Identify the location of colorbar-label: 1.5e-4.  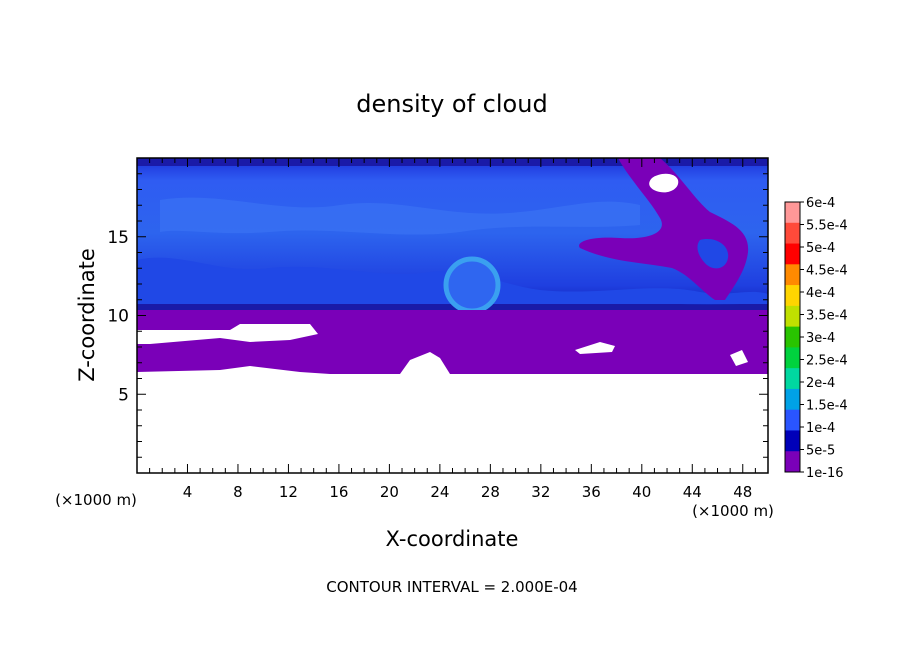
(827, 406).